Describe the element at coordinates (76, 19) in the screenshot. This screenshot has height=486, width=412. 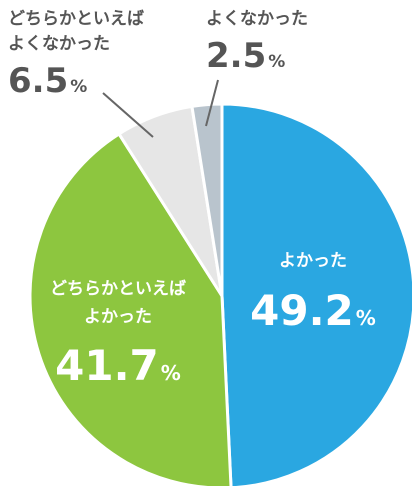
I see `slice-label-dochira-yokunakatta-line-1: どちらかといえば` at that location.